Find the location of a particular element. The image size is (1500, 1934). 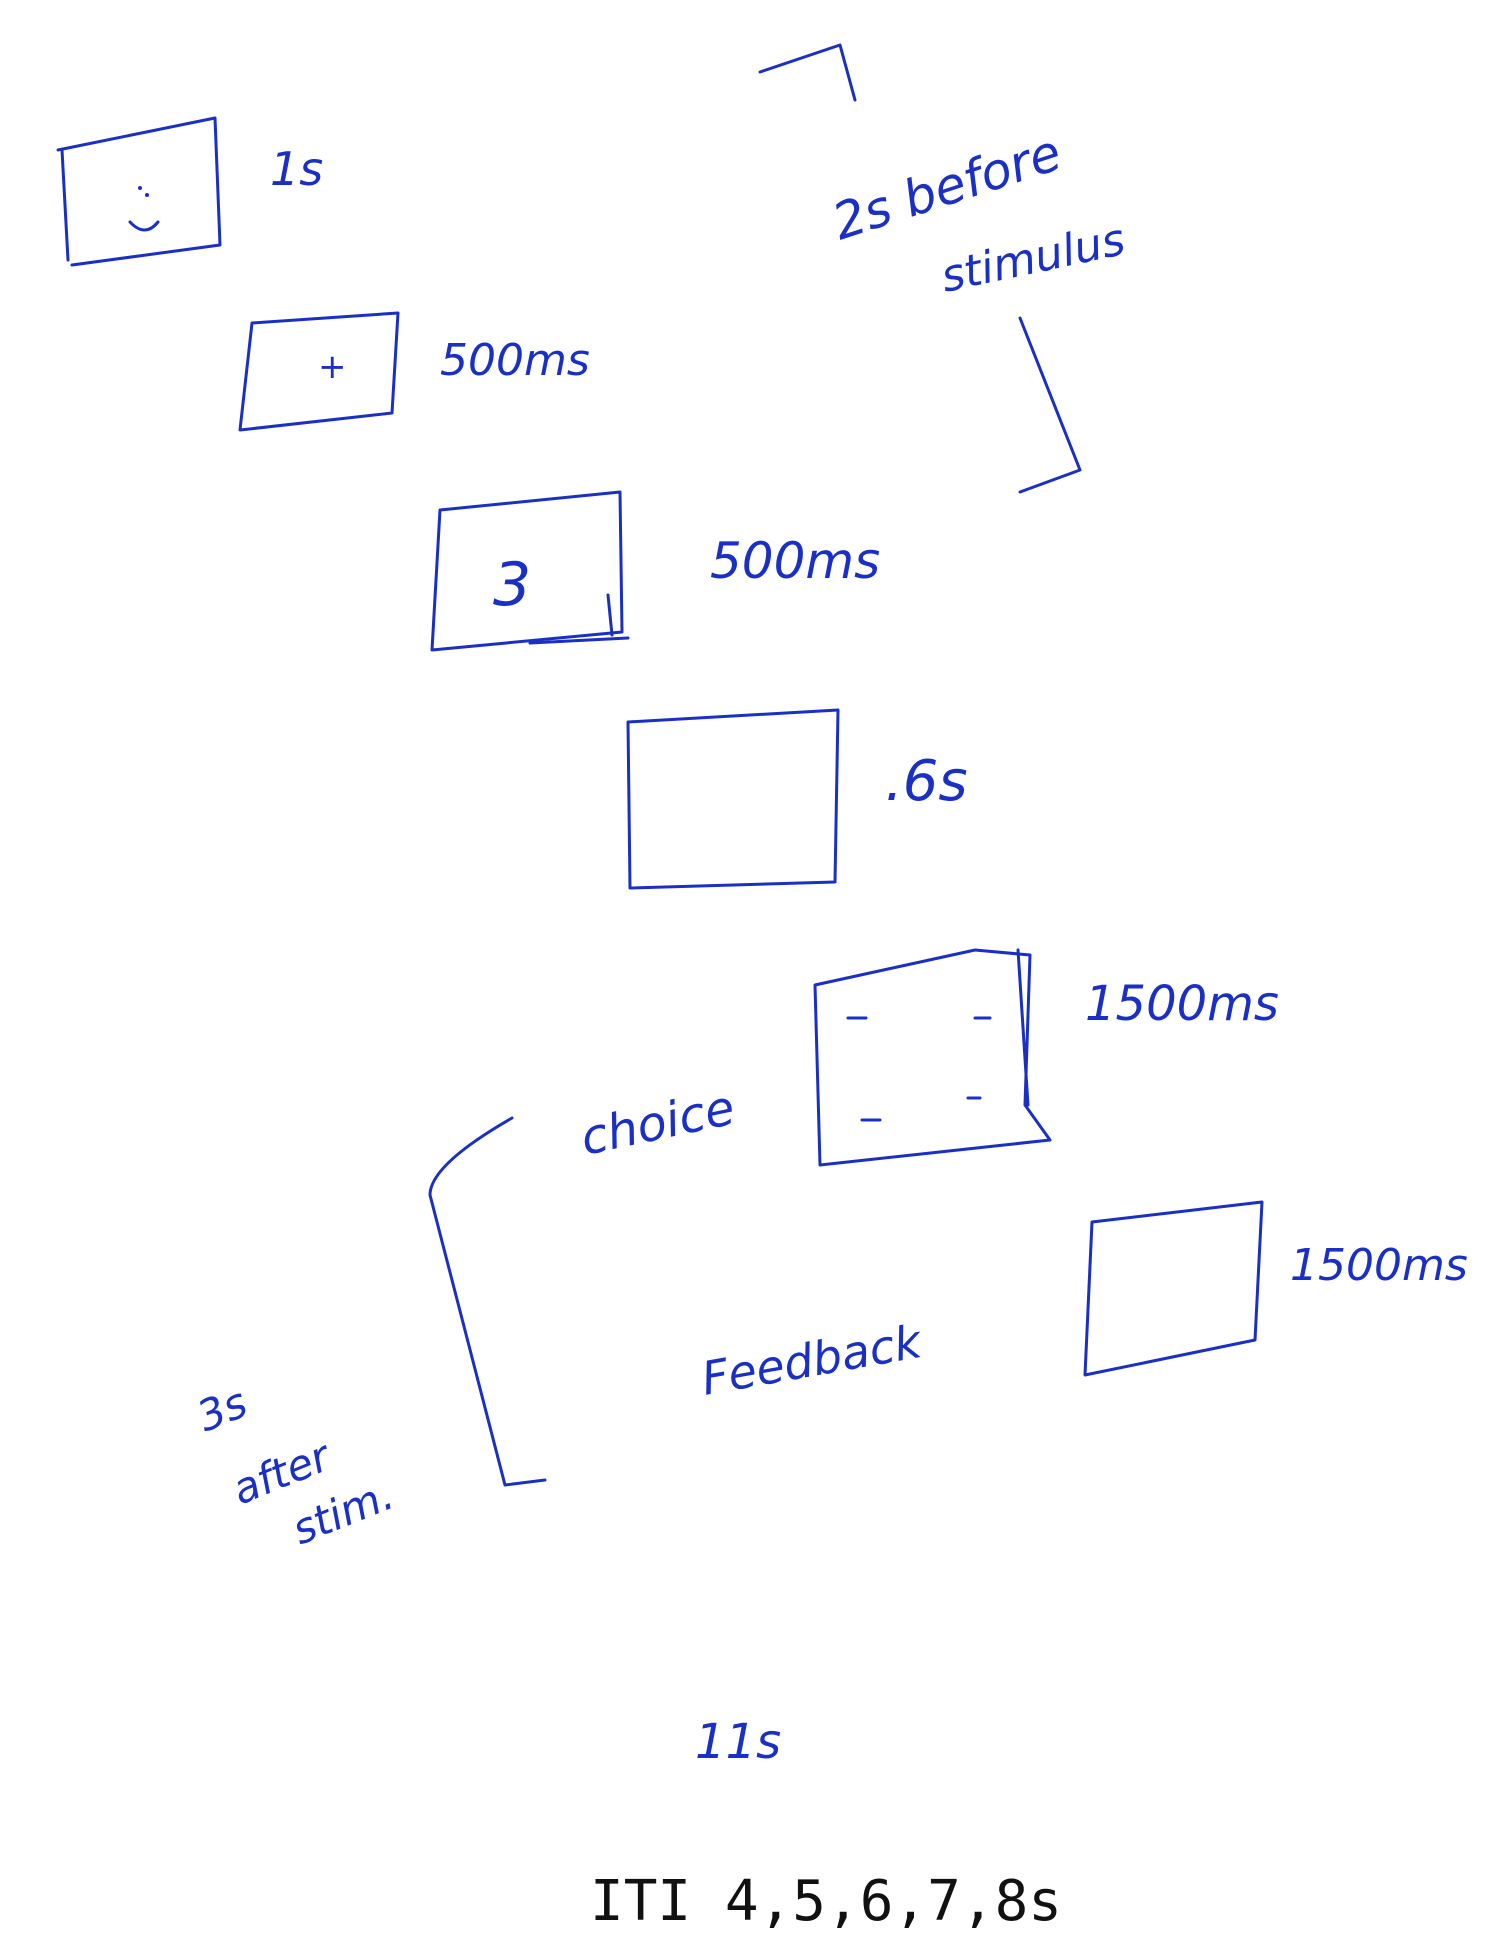

stimulus-screen-box is located at coordinates (733, 799).